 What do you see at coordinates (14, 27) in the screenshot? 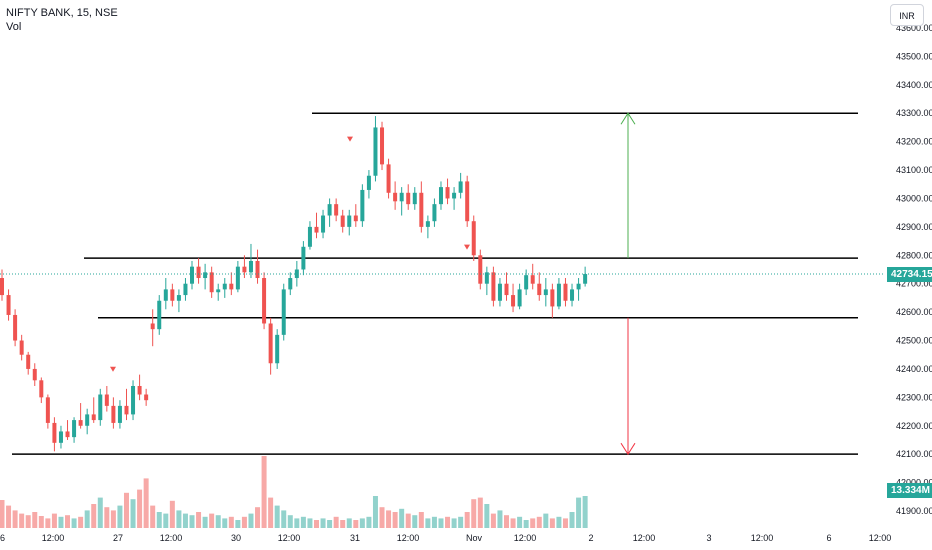
I see `volume-label: Vol` at bounding box center [14, 27].